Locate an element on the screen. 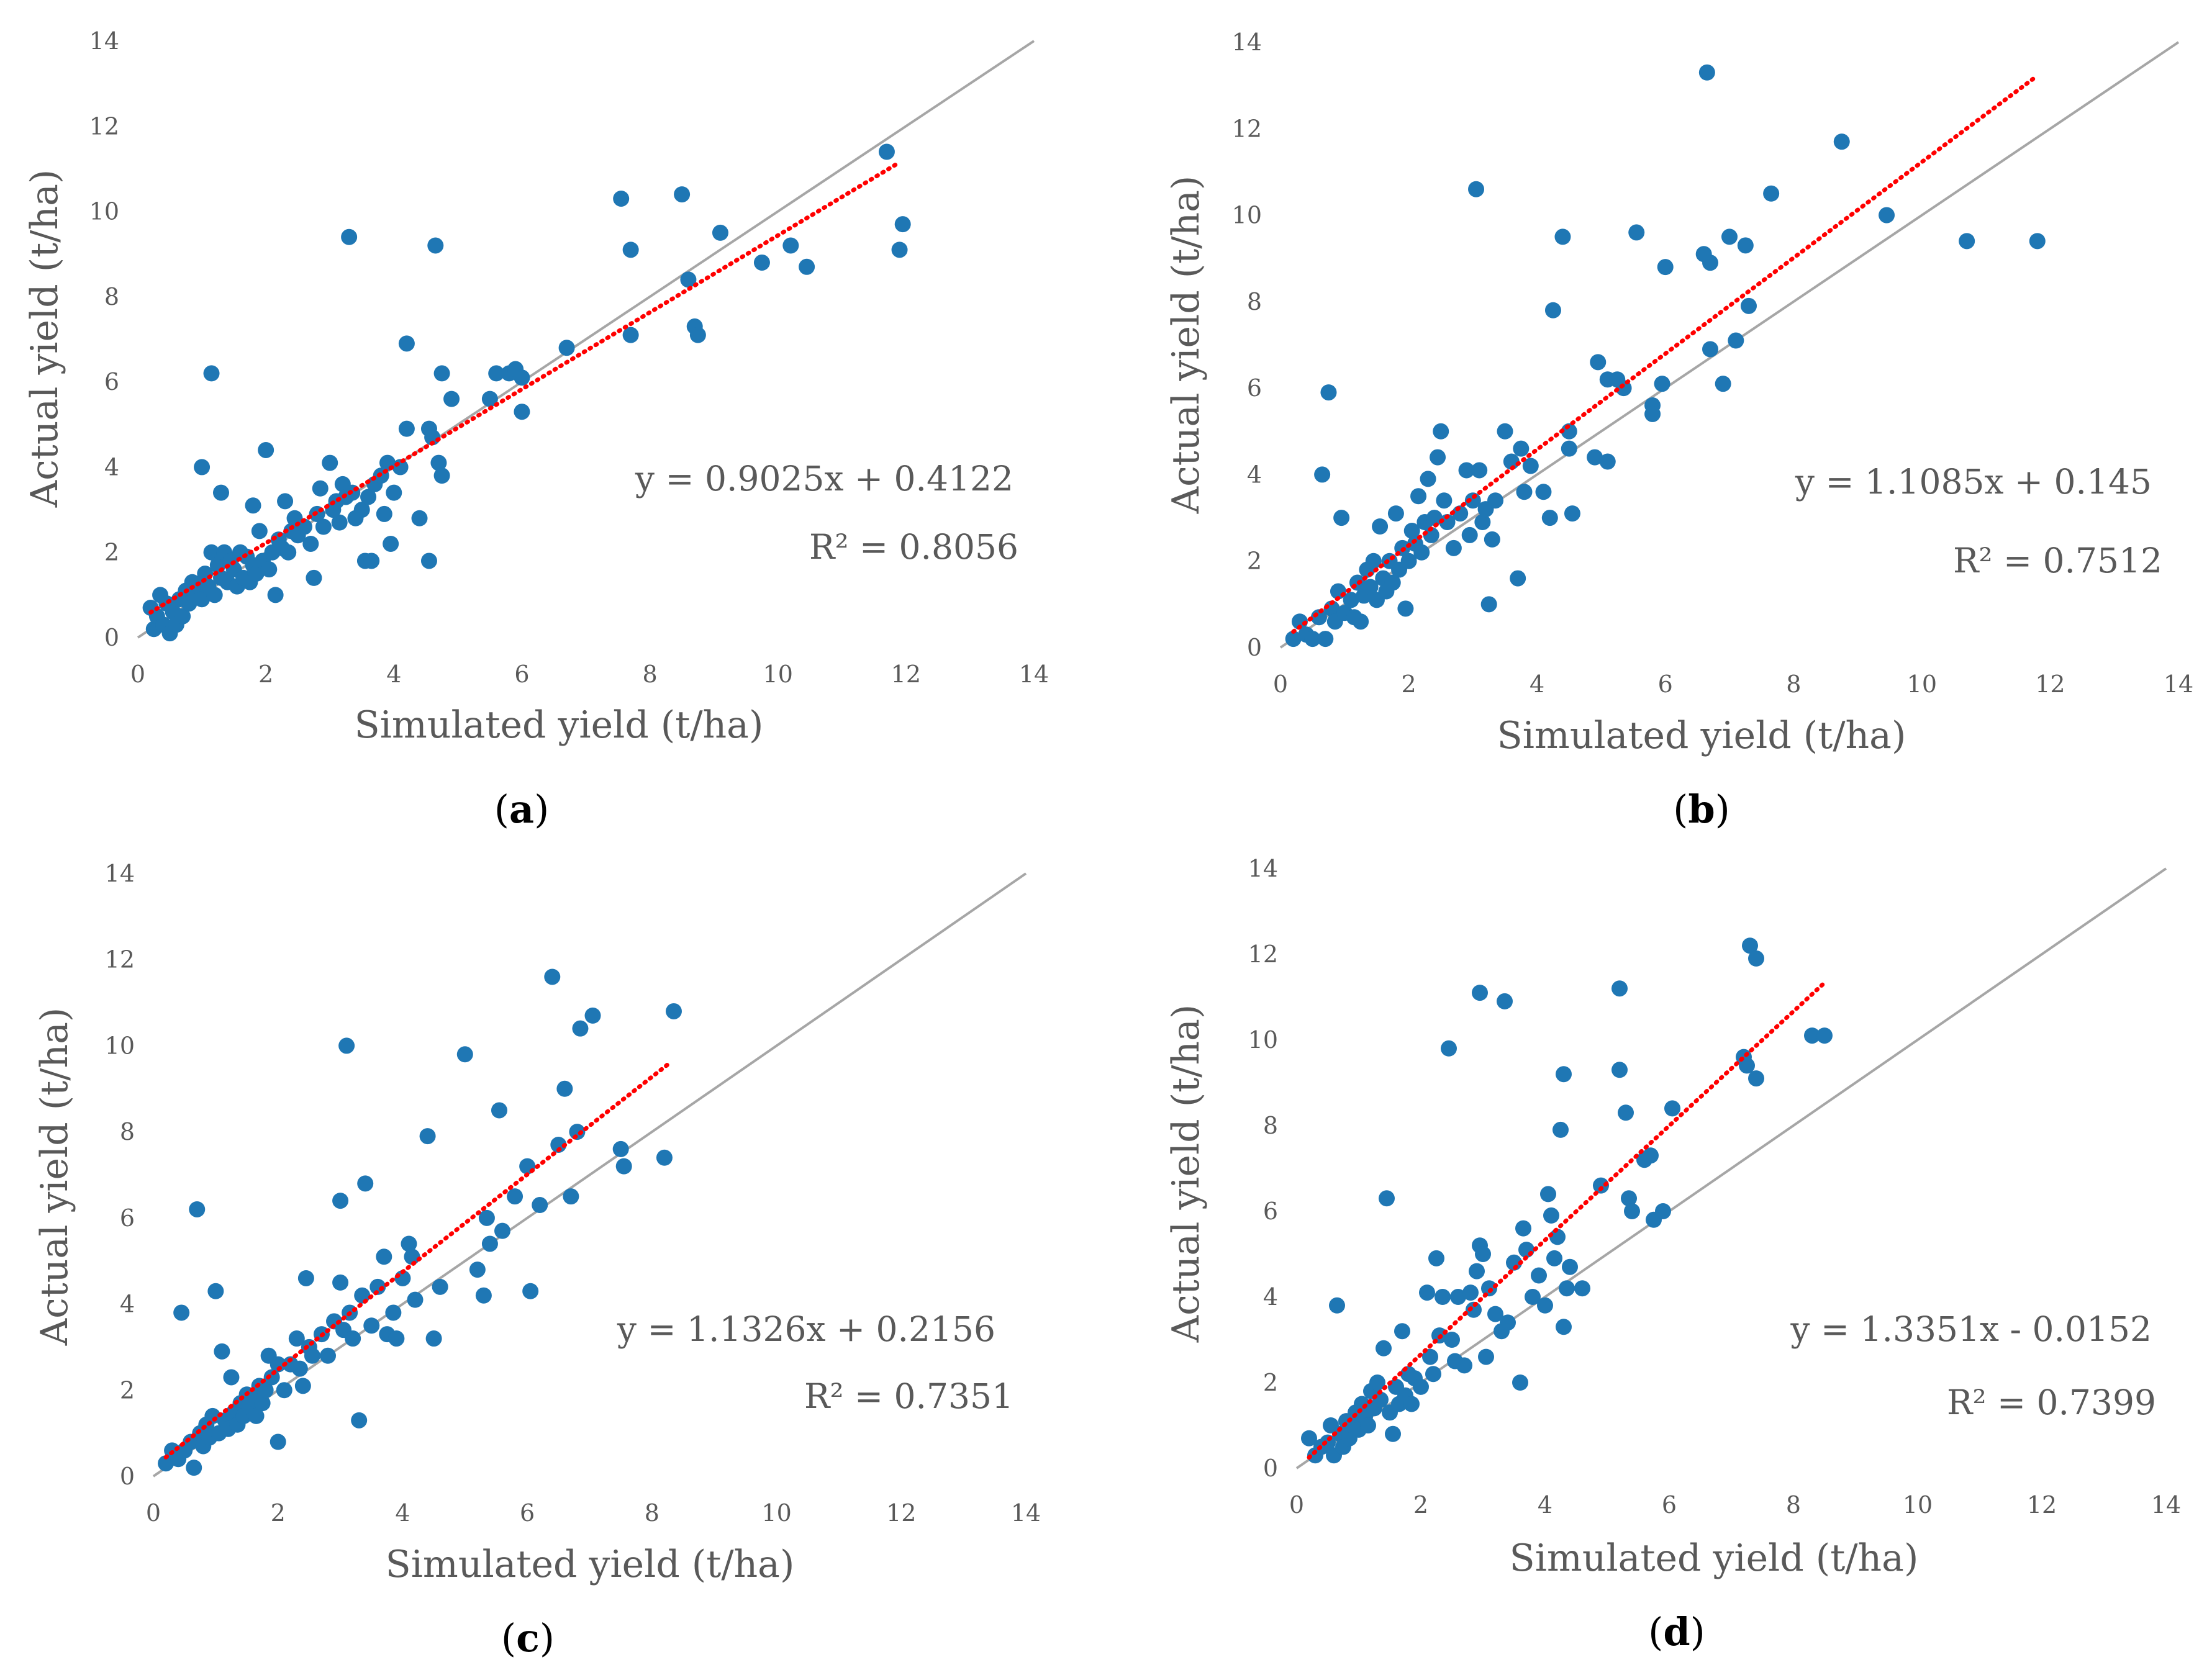  panel-label: (d) is located at coordinates (1676, 1631).